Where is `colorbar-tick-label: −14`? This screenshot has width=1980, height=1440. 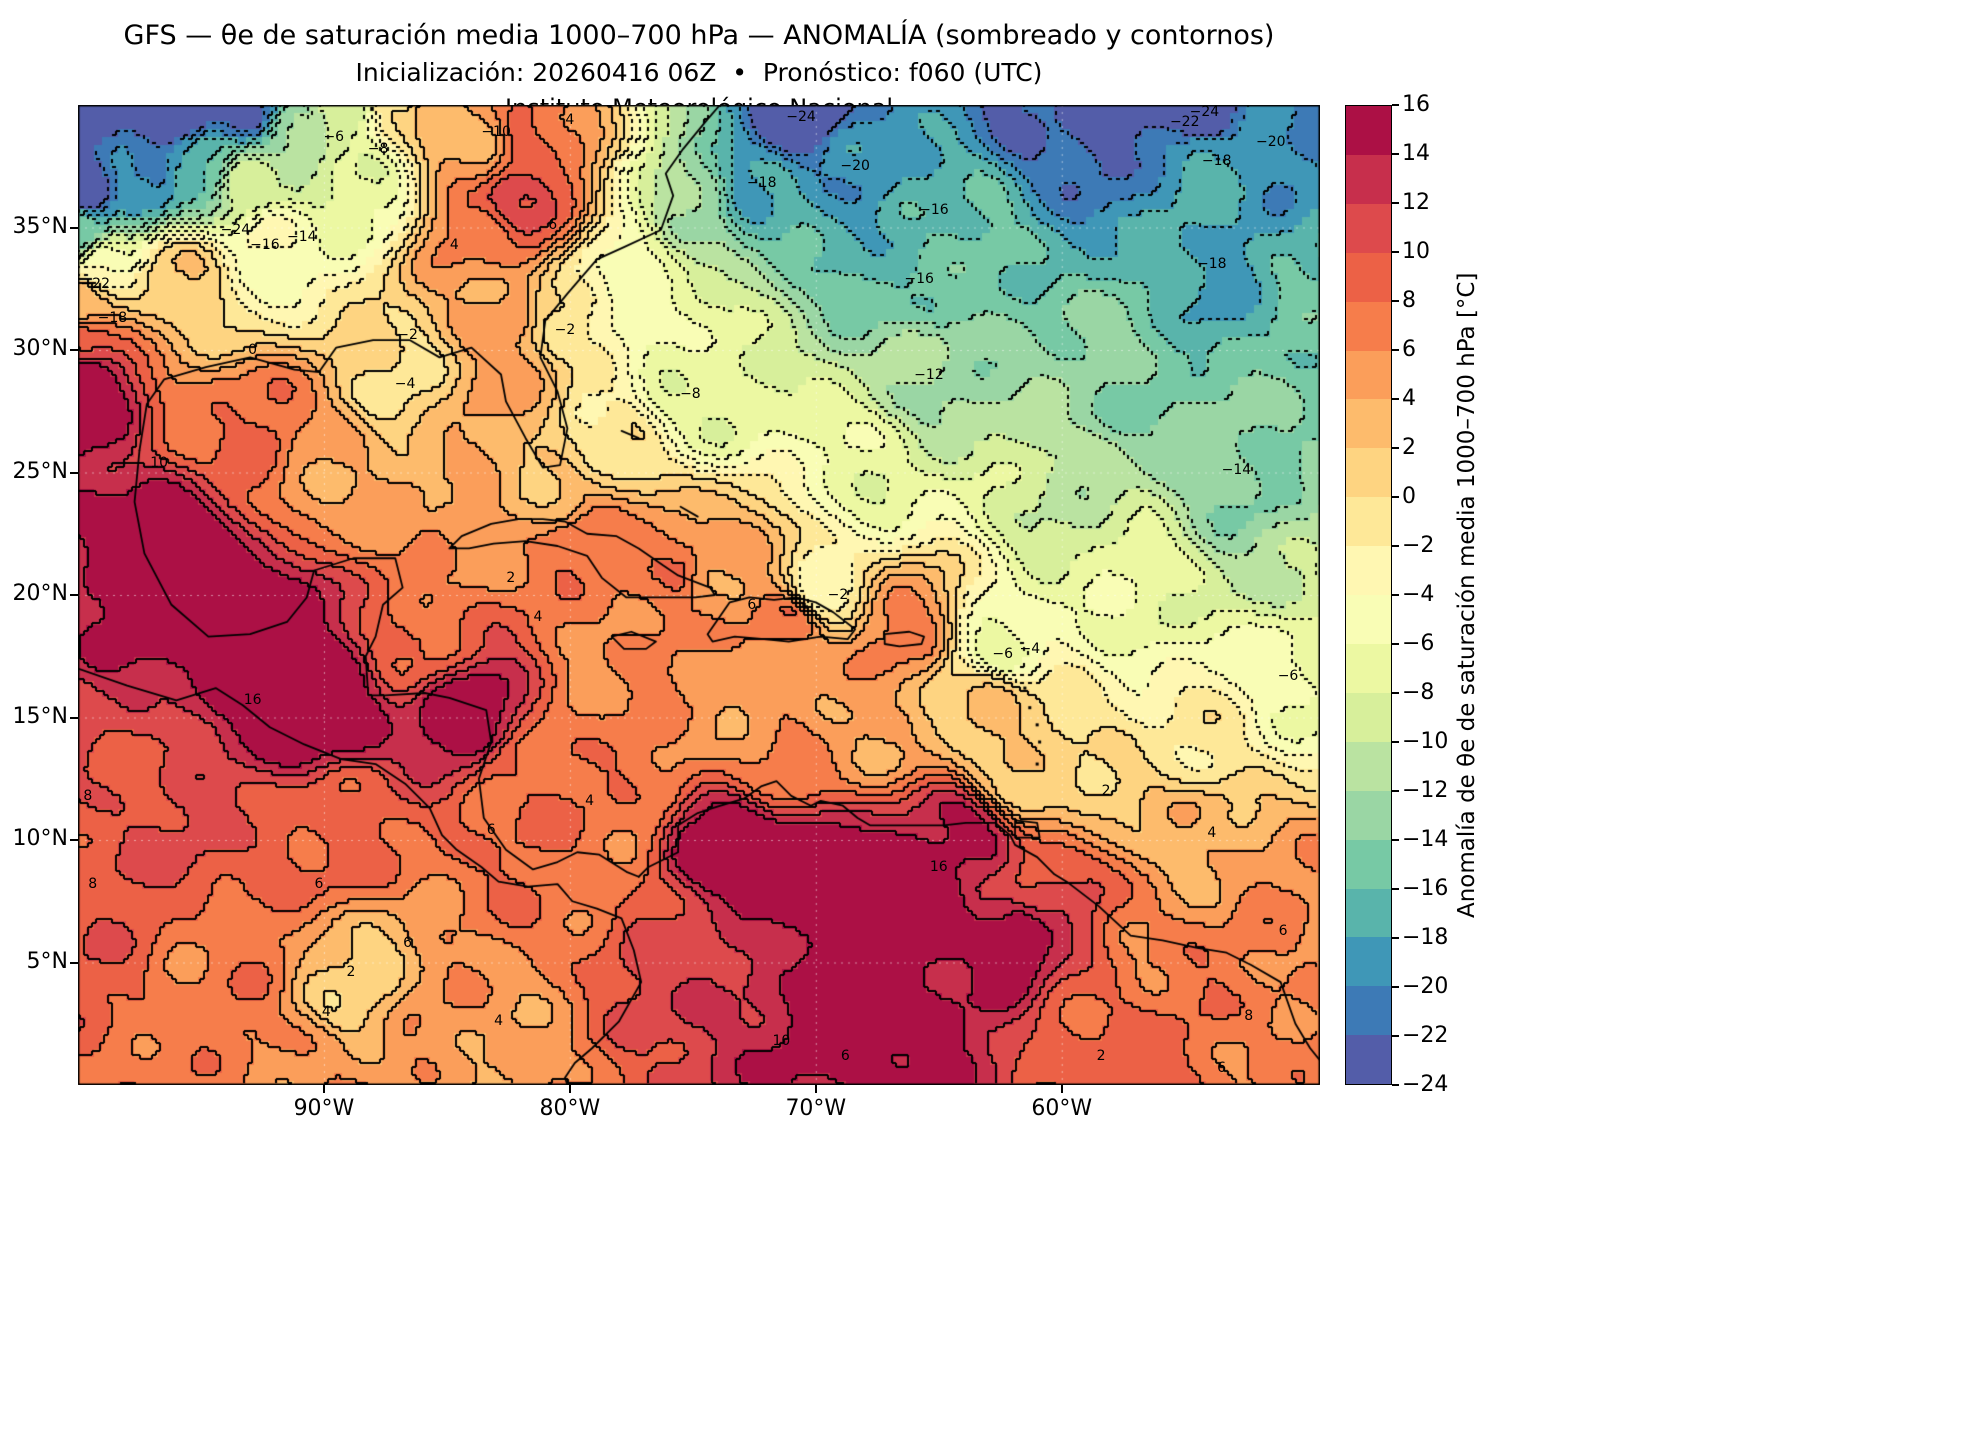
colorbar-tick-label: −14 is located at coordinates (1425, 839).